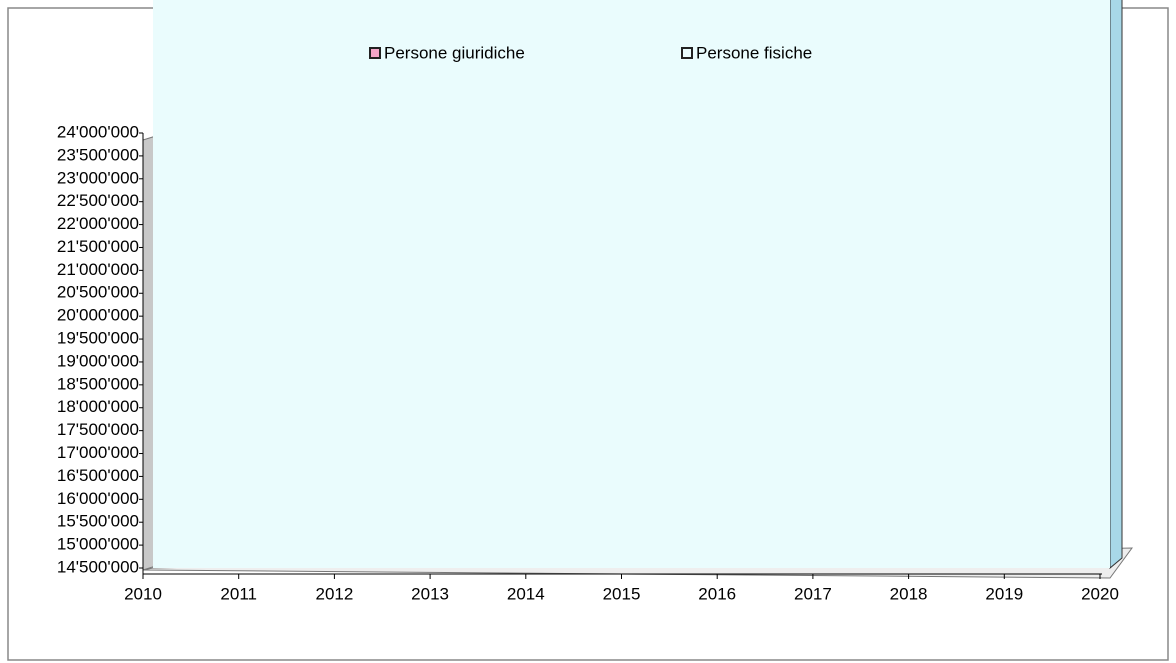 This screenshot has width=1176, height=663. What do you see at coordinates (98, 475) in the screenshot?
I see `y-tick-label: 16'500'000` at bounding box center [98, 475].